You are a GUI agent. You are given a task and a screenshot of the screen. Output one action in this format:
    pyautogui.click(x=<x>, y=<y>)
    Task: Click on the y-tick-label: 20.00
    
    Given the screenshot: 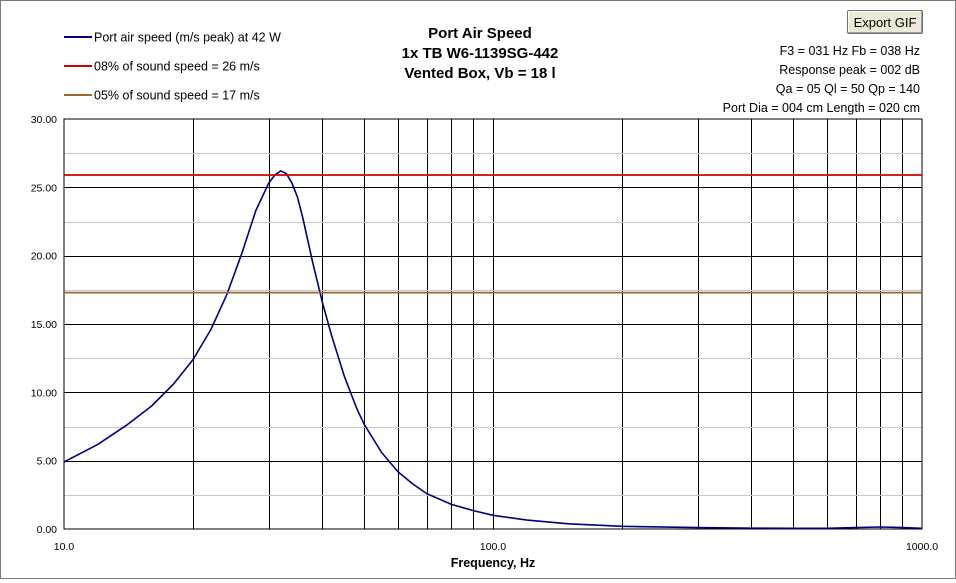 What is the action you would take?
    pyautogui.click(x=44, y=257)
    